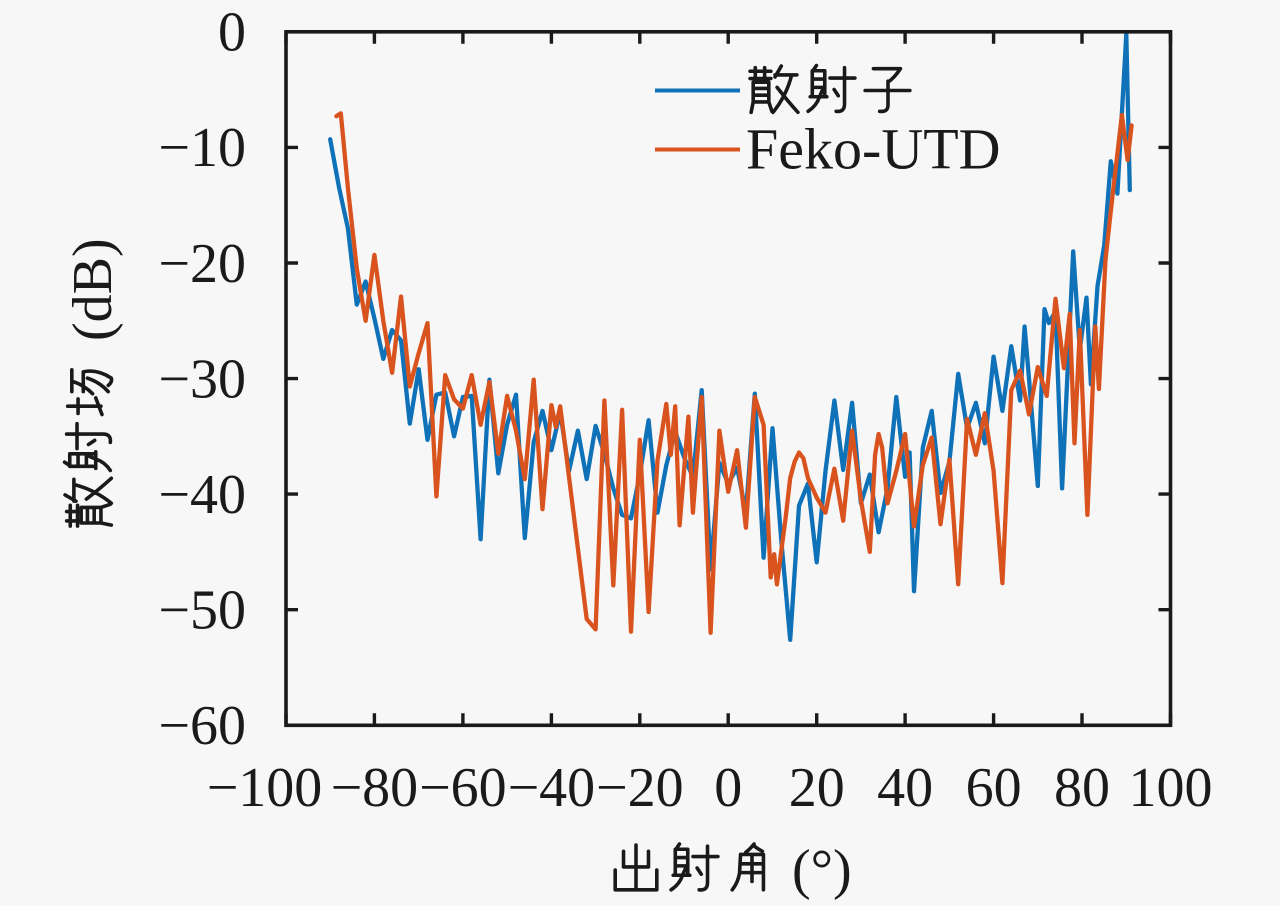  What do you see at coordinates (265, 788) in the screenshot?
I see `svg-text: −100` at bounding box center [265, 788].